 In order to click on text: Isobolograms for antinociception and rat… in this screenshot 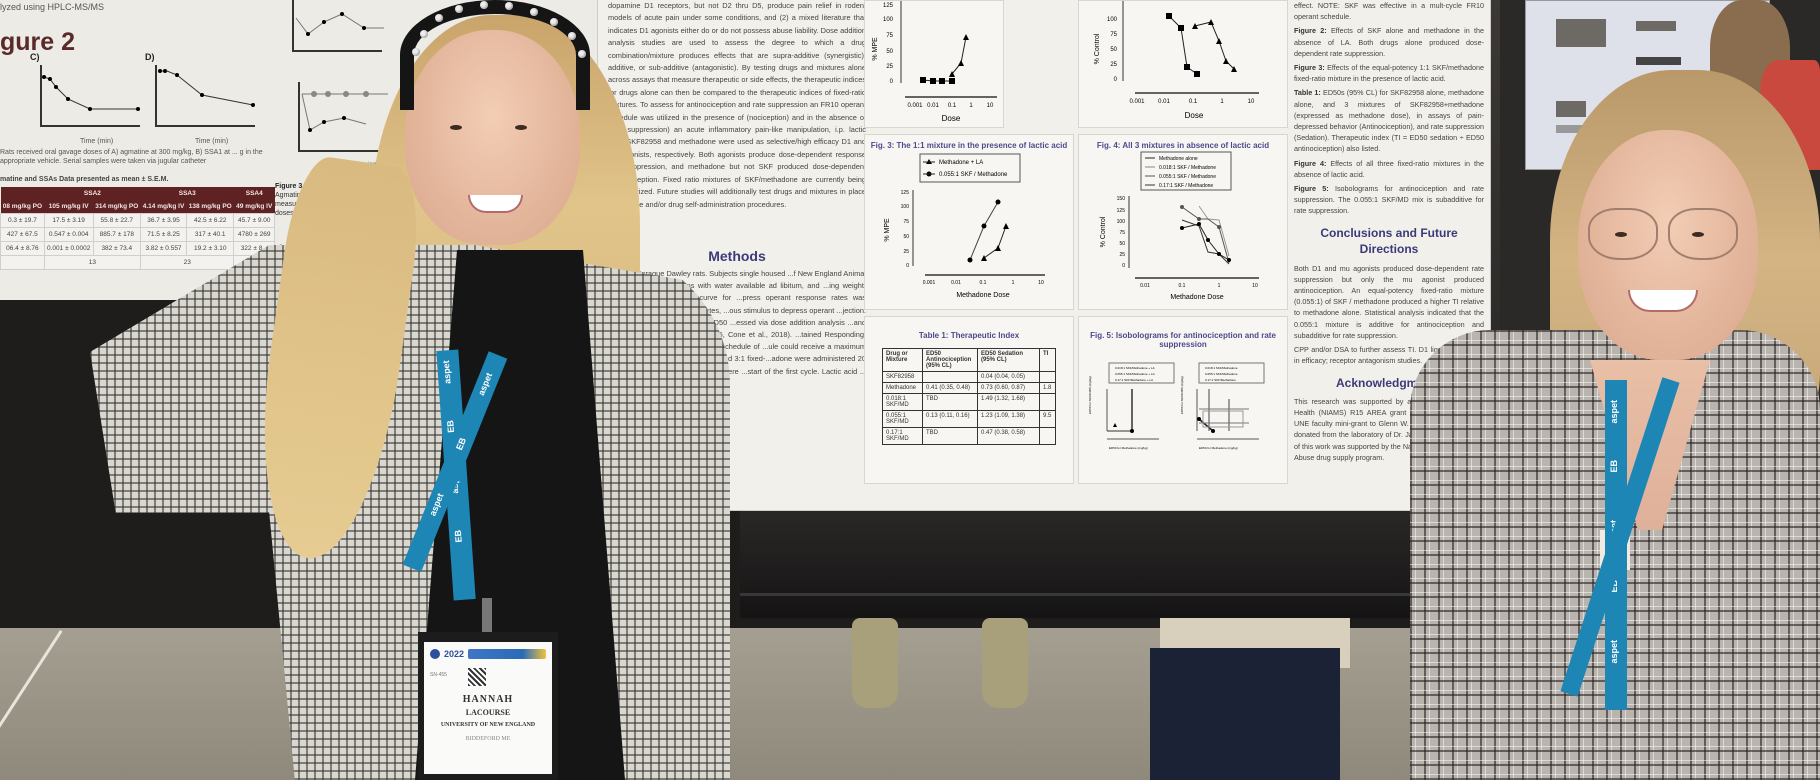, I will do `click(1389, 200)`.